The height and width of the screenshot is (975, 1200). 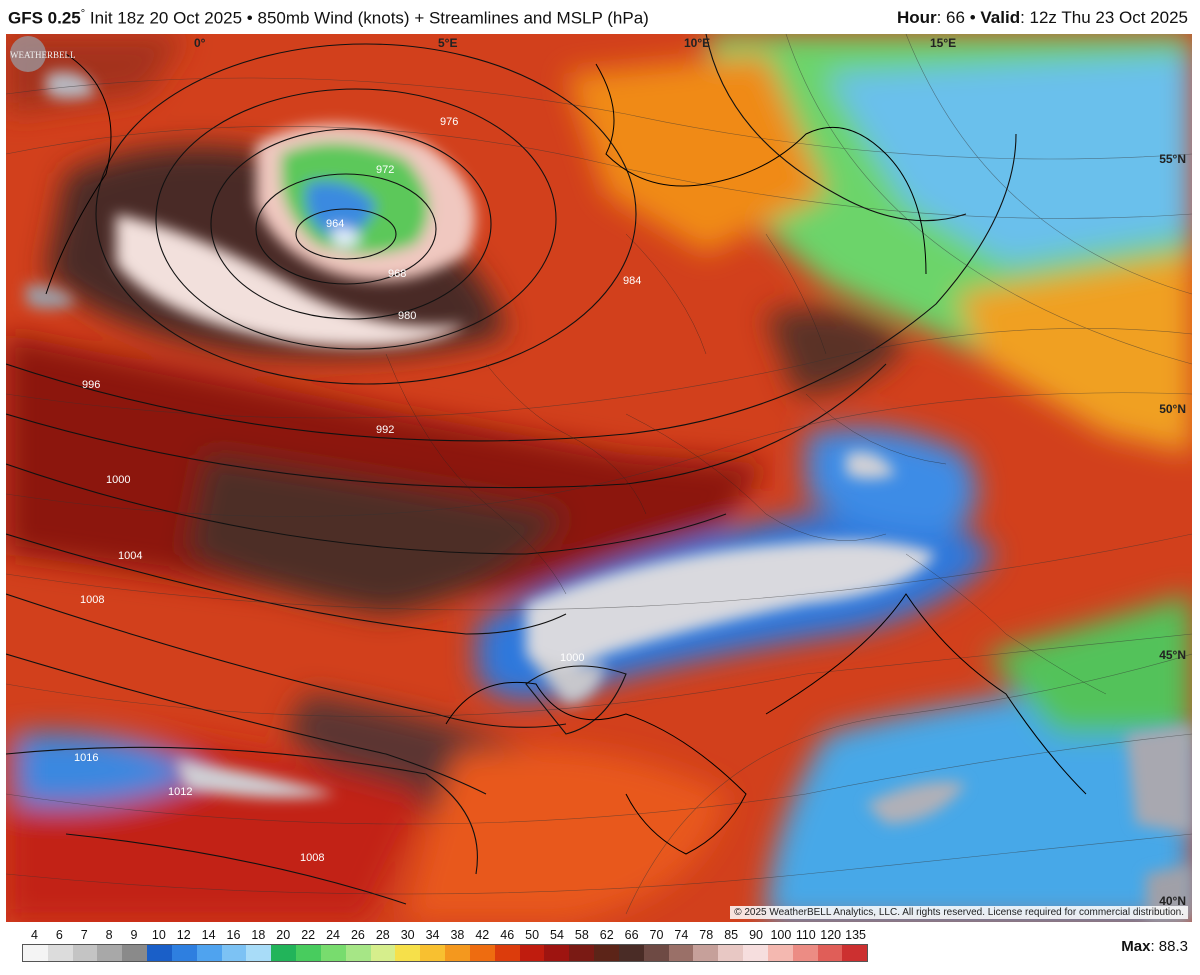 What do you see at coordinates (385, 430) in the screenshot?
I see `isobar-label: 992` at bounding box center [385, 430].